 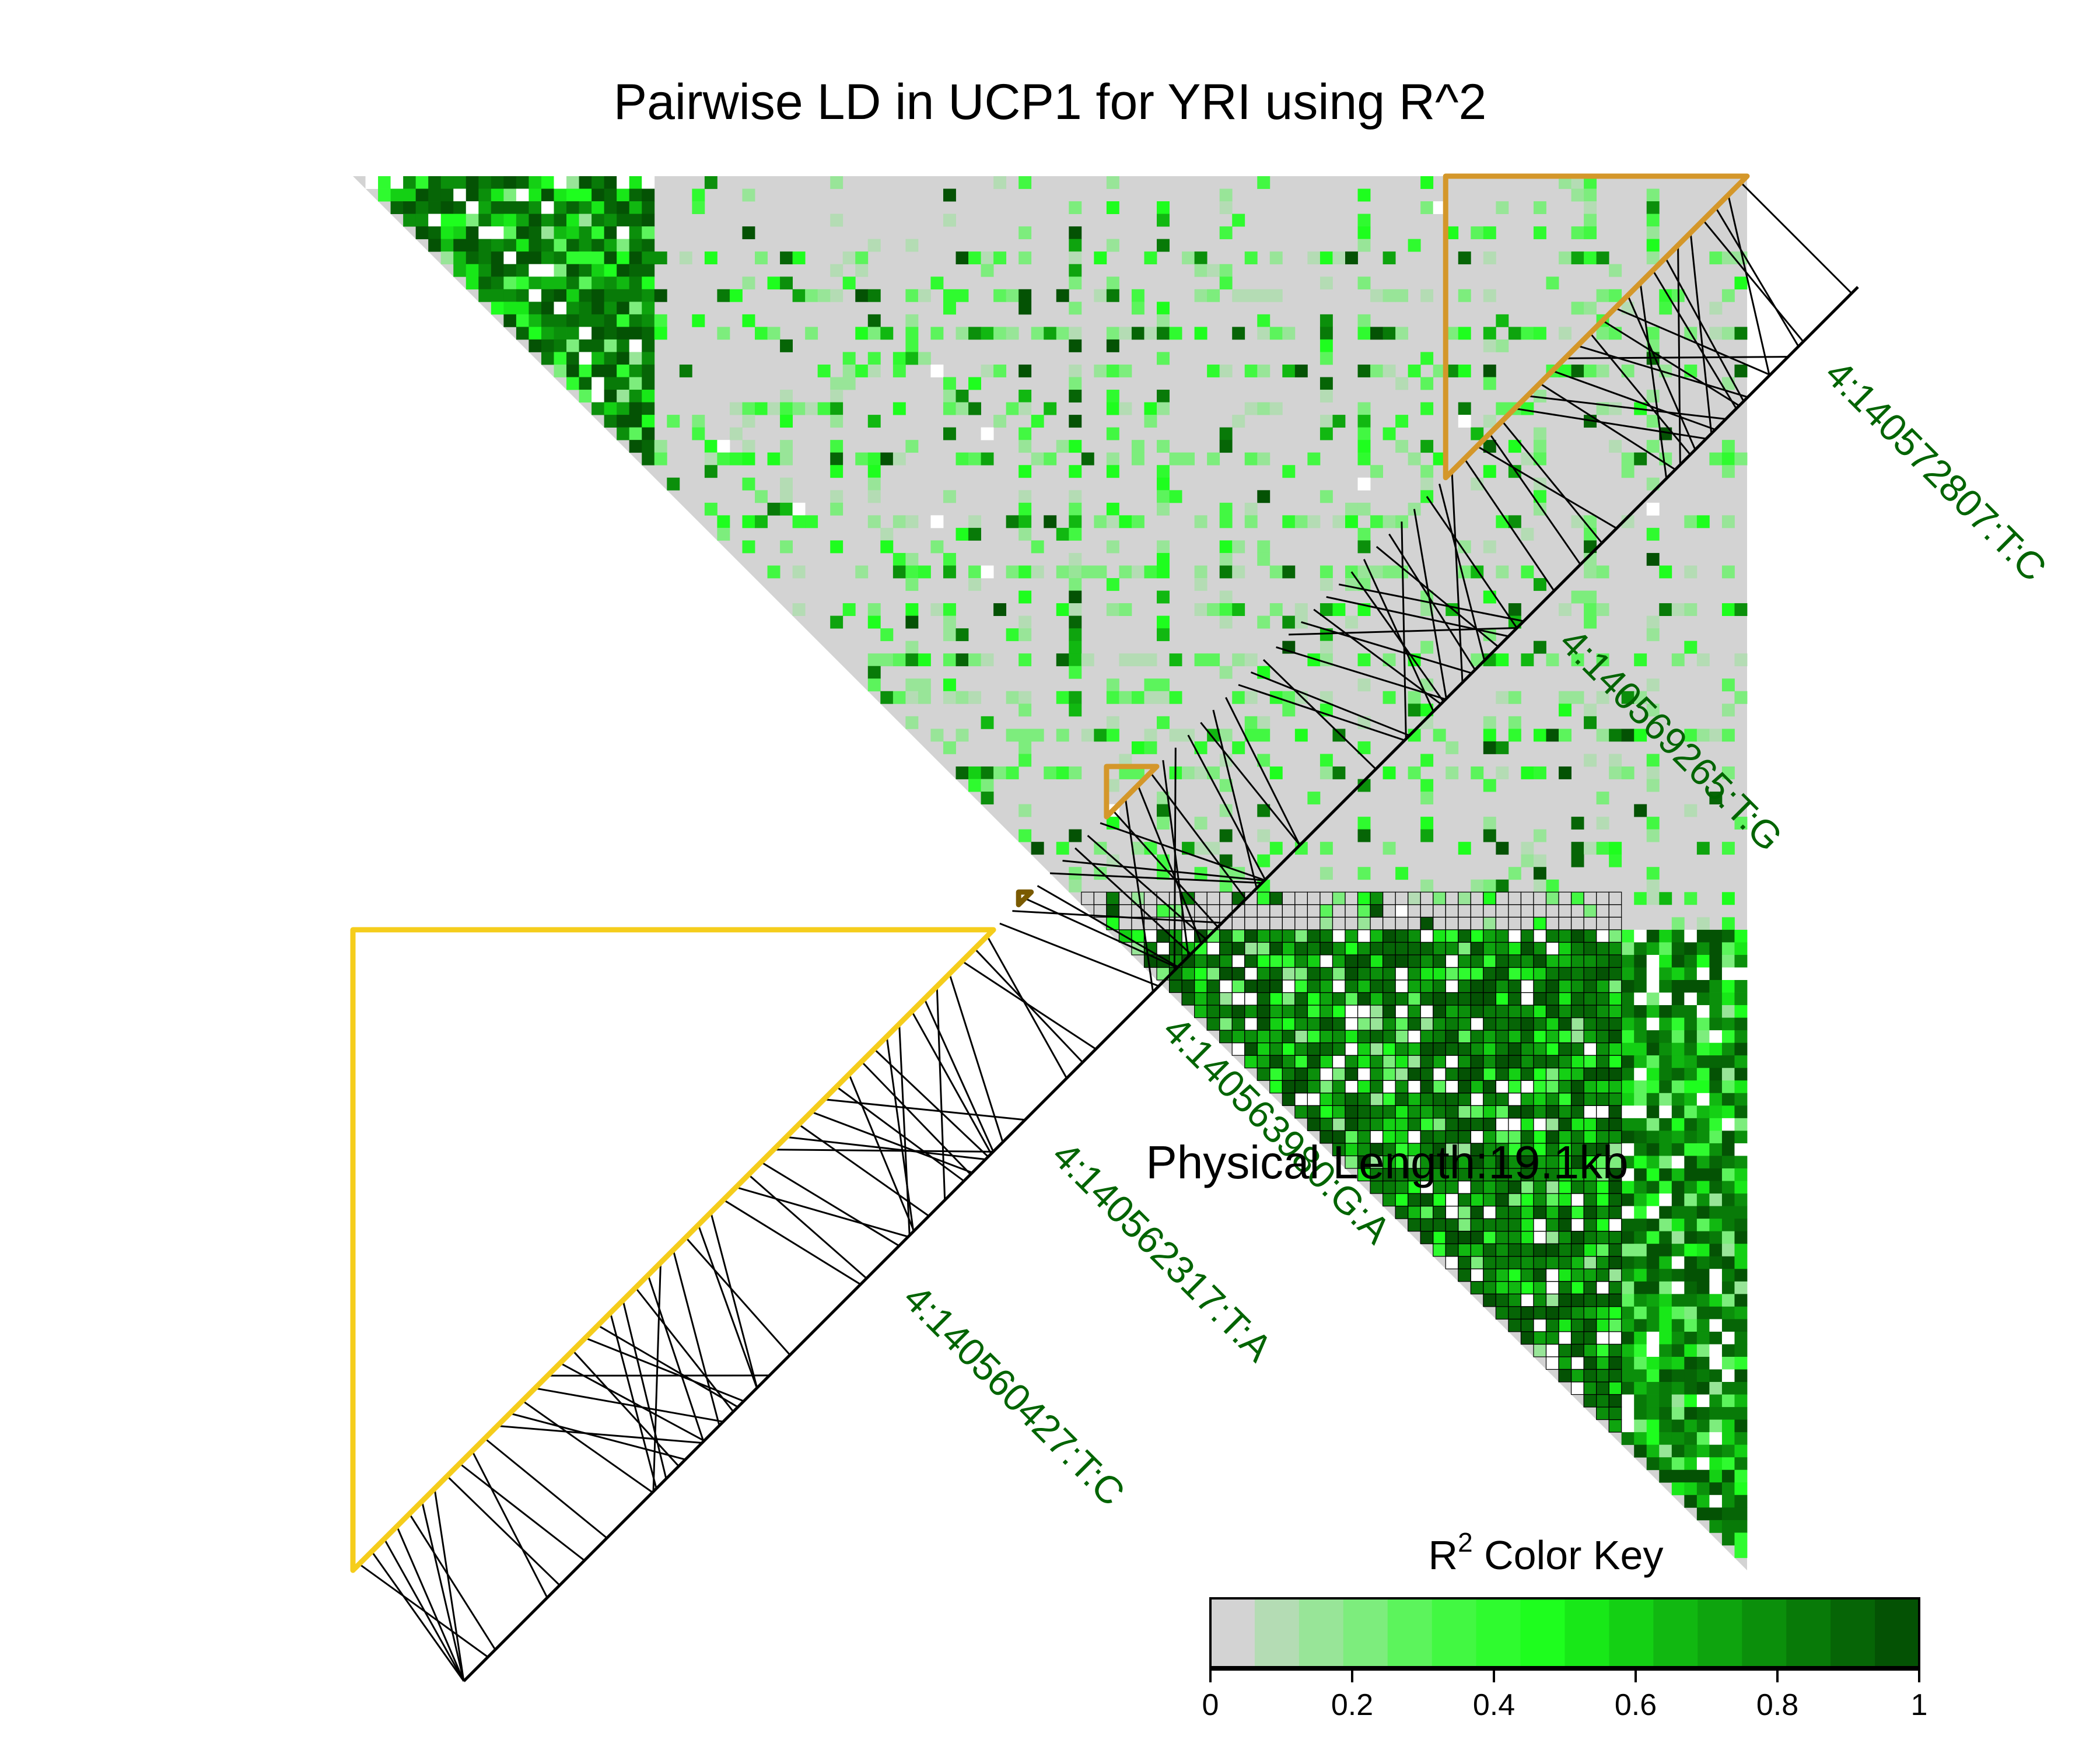 What do you see at coordinates (1410, 1632) in the screenshot?
I see `color-key-swatch` at bounding box center [1410, 1632].